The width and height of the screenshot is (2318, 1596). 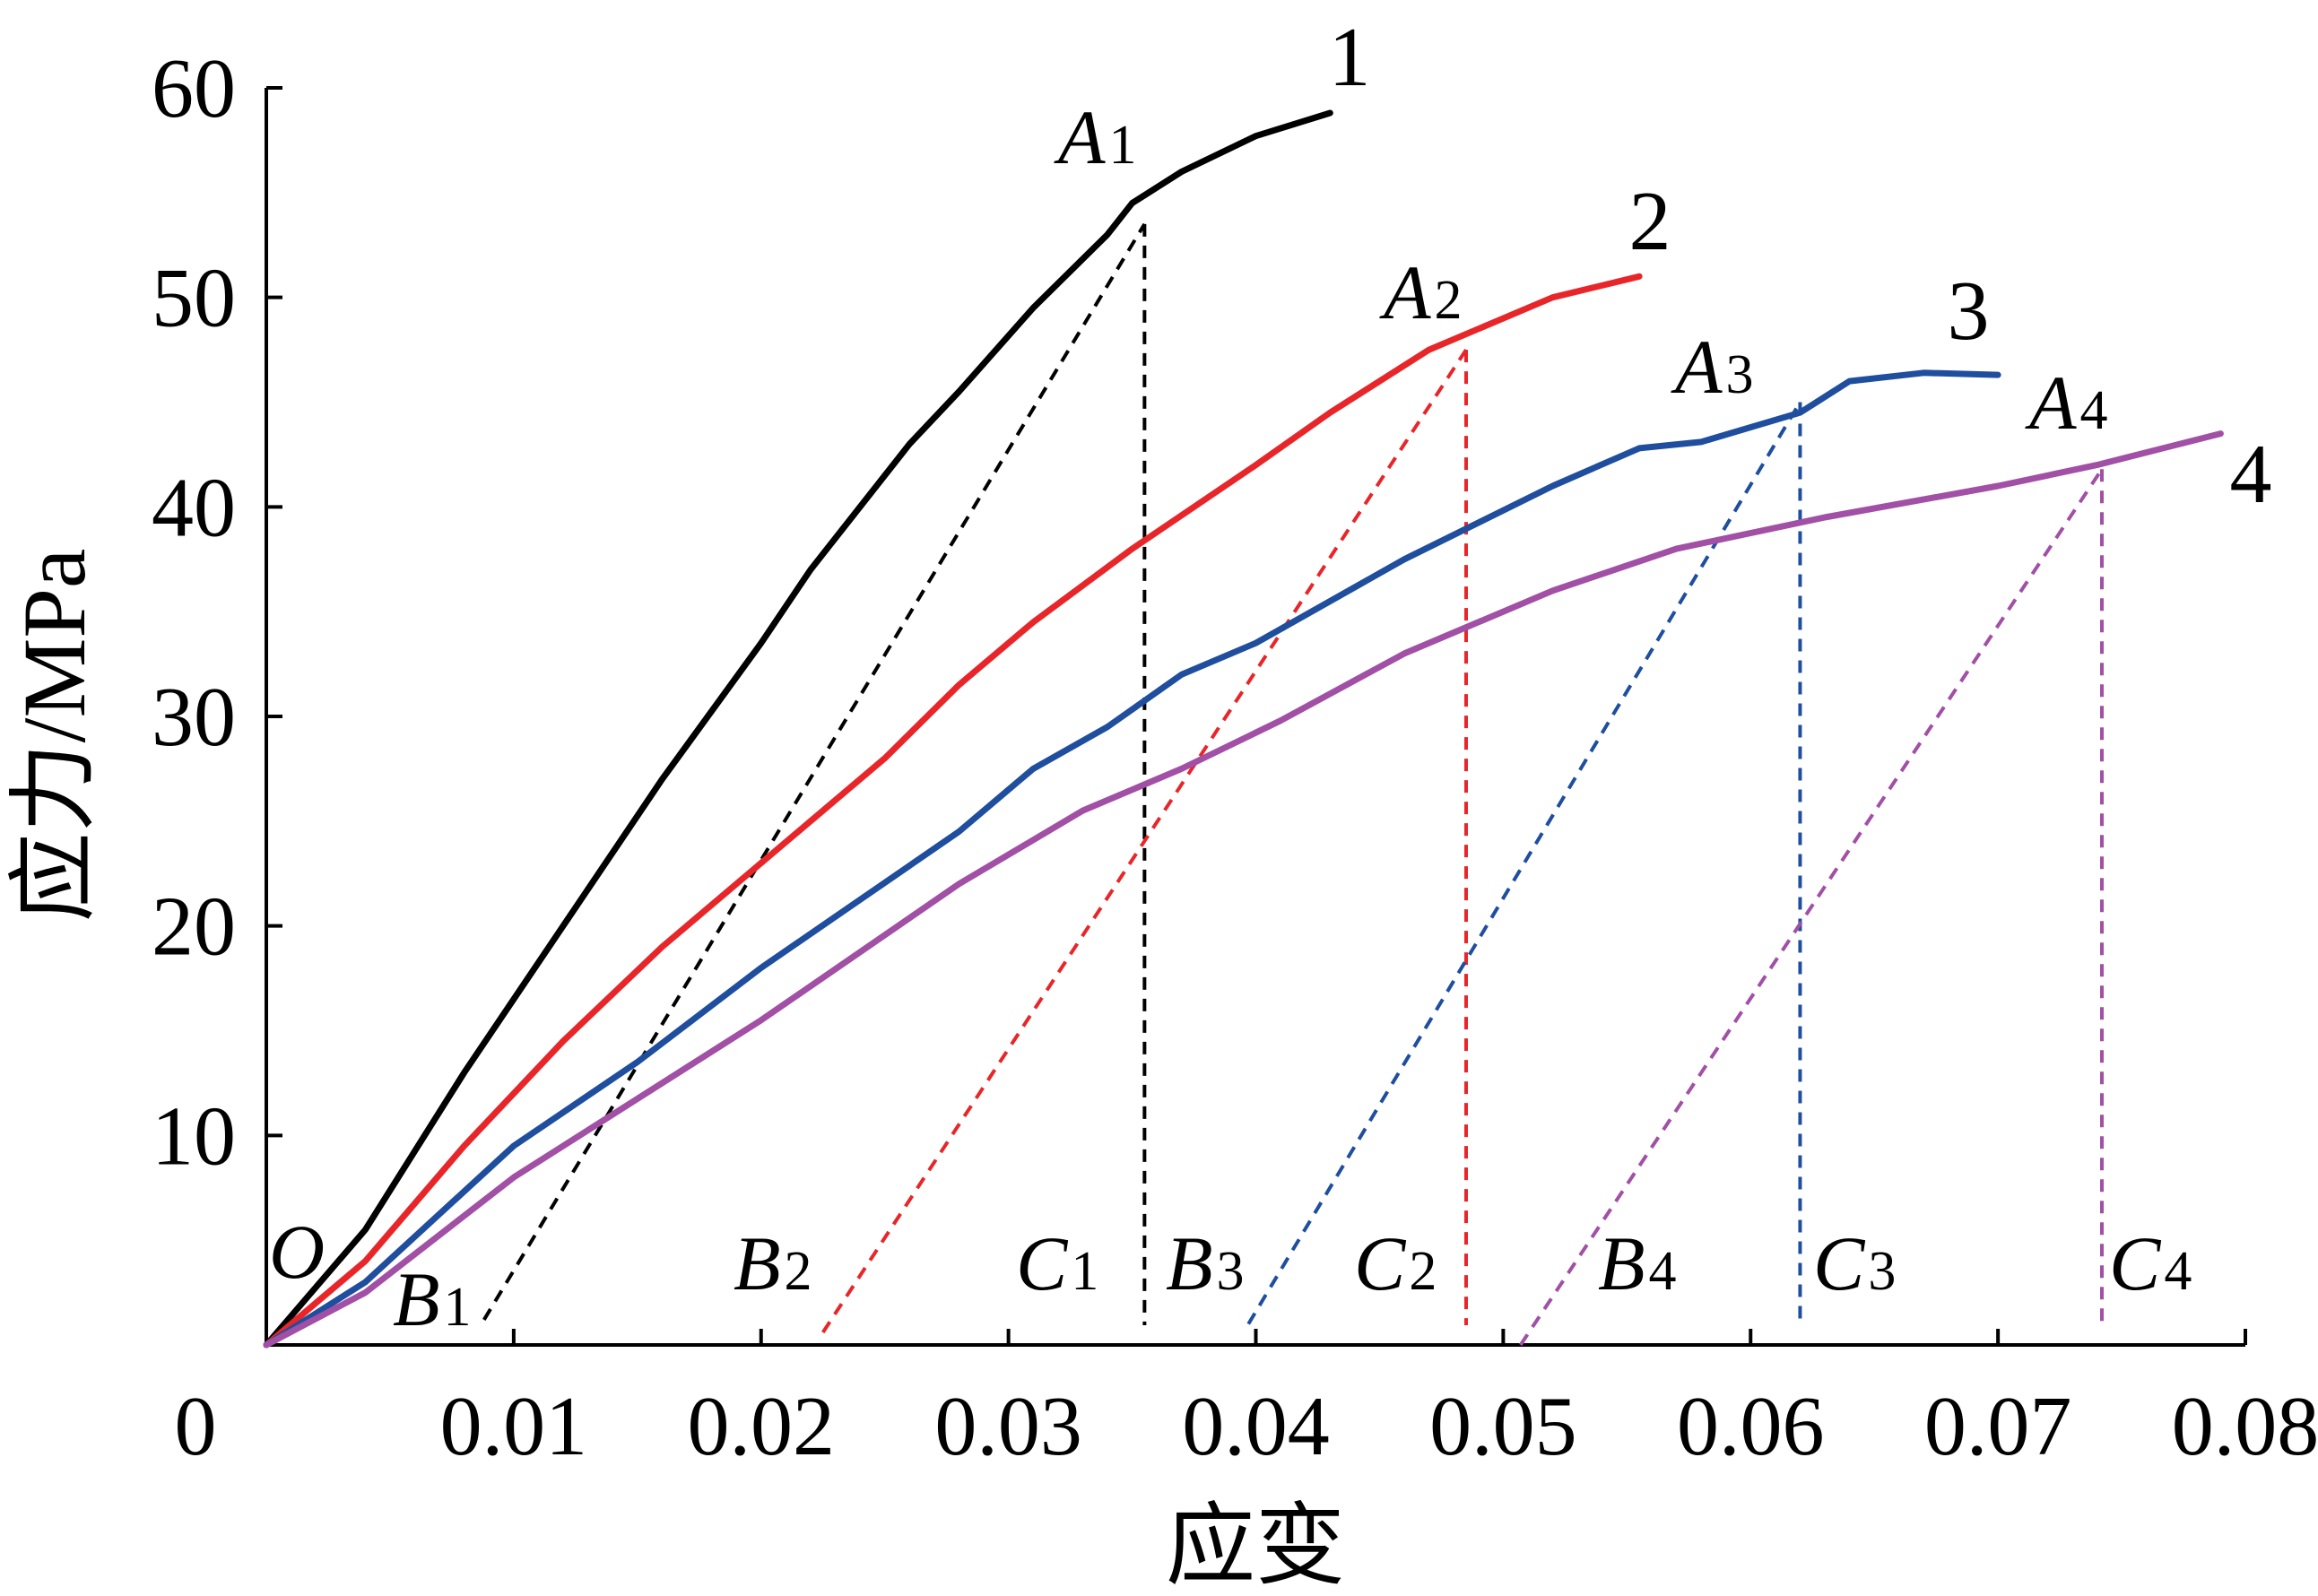 I want to click on x-tick-label: 0.06, so click(x=1751, y=1427).